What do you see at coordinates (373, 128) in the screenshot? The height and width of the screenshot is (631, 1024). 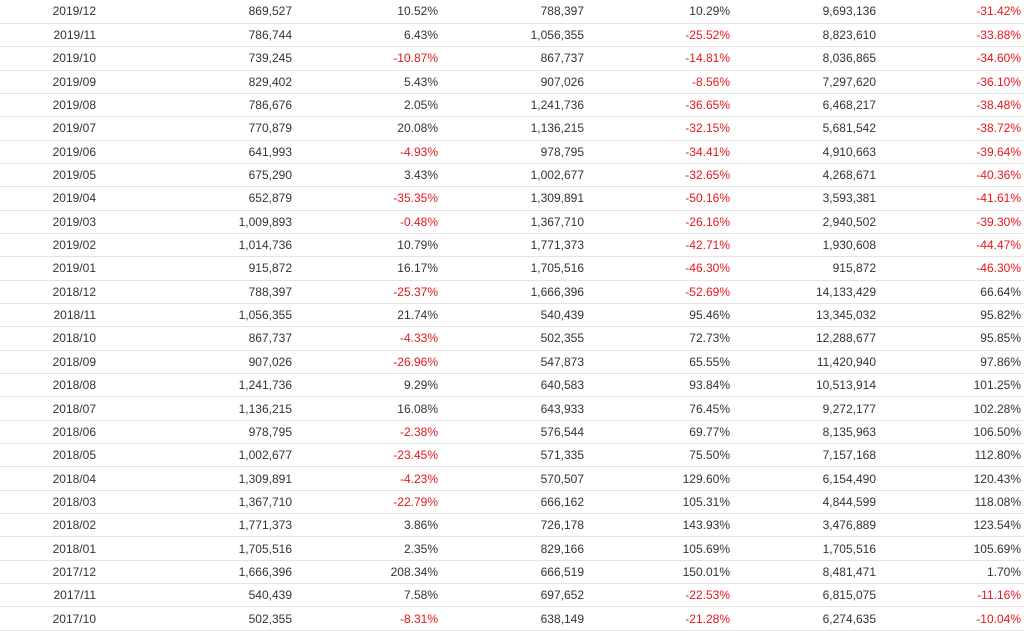 I see `month-over-month-change-cell: 20.08%` at bounding box center [373, 128].